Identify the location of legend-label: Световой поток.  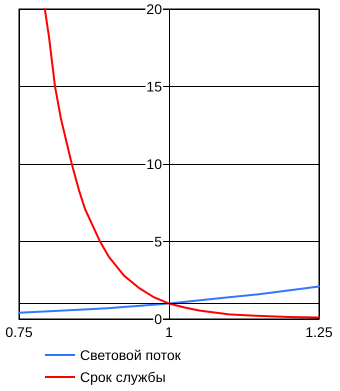
(131, 355).